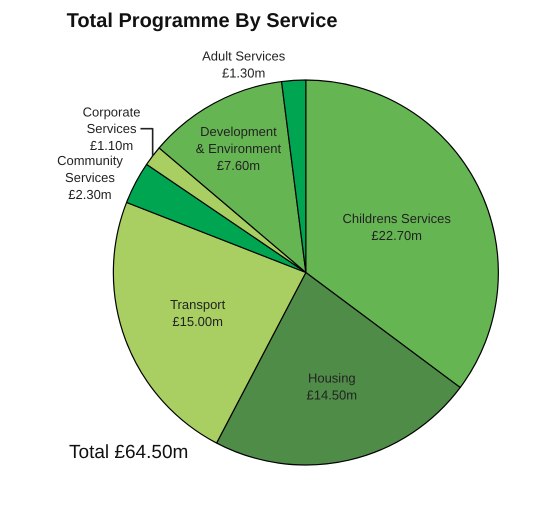 Image resolution: width=555 pixels, height=515 pixels. Describe the element at coordinates (128, 452) in the screenshot. I see `text: Total £64.50m` at that location.